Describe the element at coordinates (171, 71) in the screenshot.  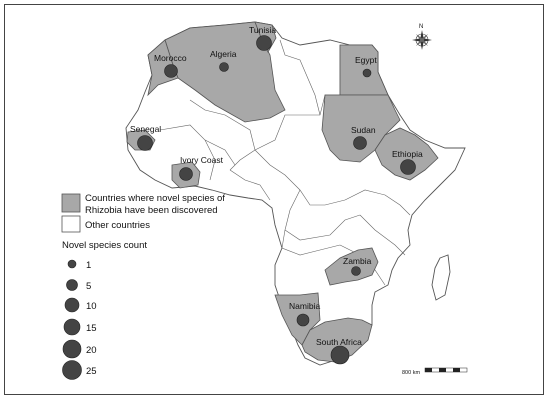
I see `morocco-symbol` at that location.